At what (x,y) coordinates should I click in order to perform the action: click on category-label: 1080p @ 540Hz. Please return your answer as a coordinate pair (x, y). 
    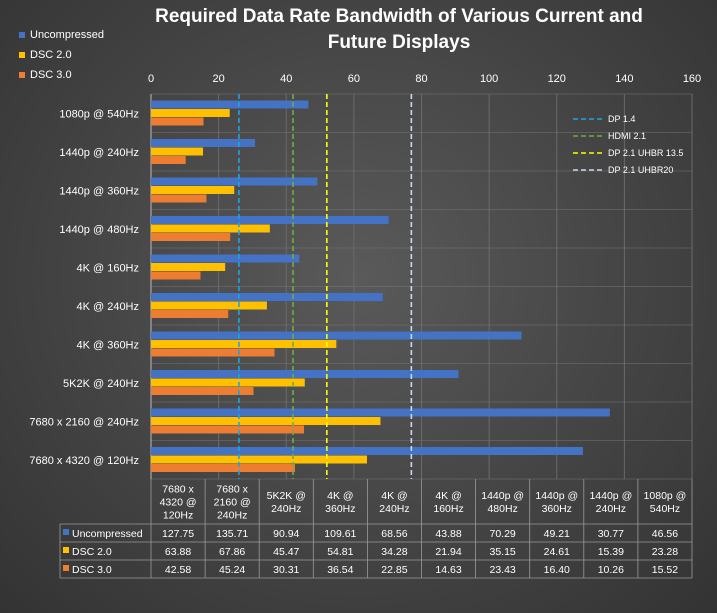
    Looking at the image, I should click on (99, 114).